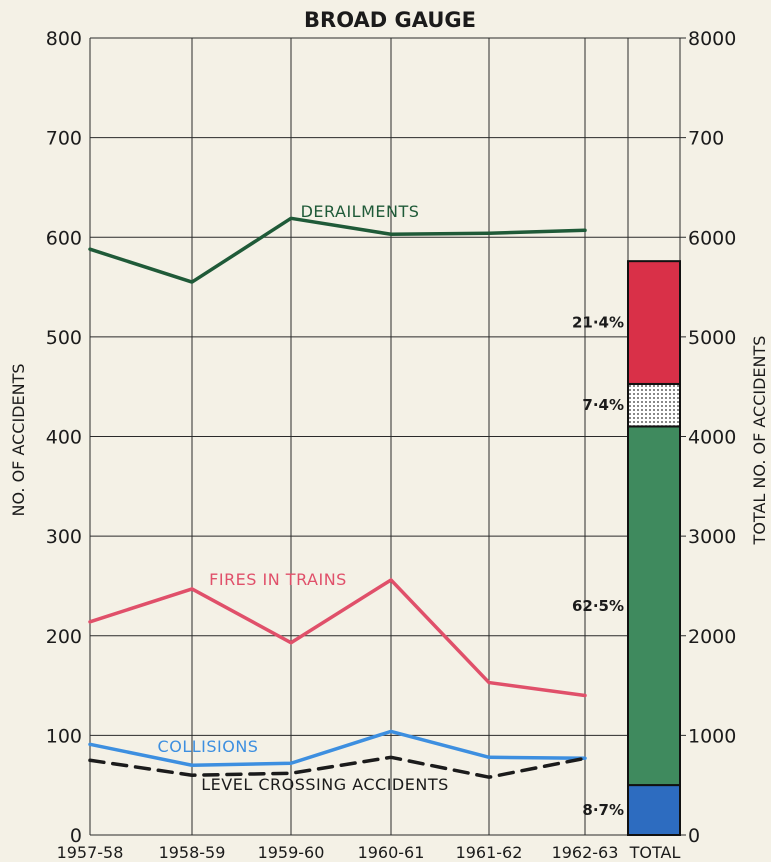  I want to click on y-tick-label-right: 8000, so click(712, 39).